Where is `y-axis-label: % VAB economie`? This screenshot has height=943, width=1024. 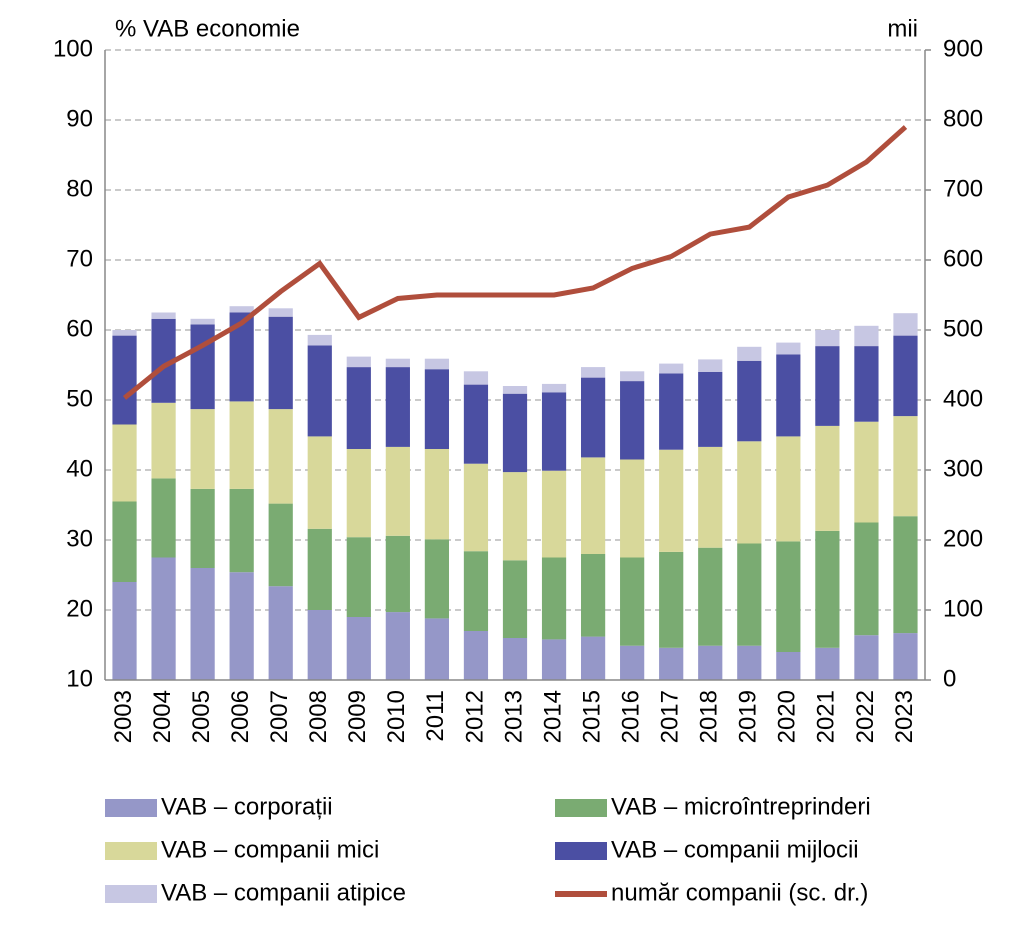 y-axis-label: % VAB economie is located at coordinates (207, 28).